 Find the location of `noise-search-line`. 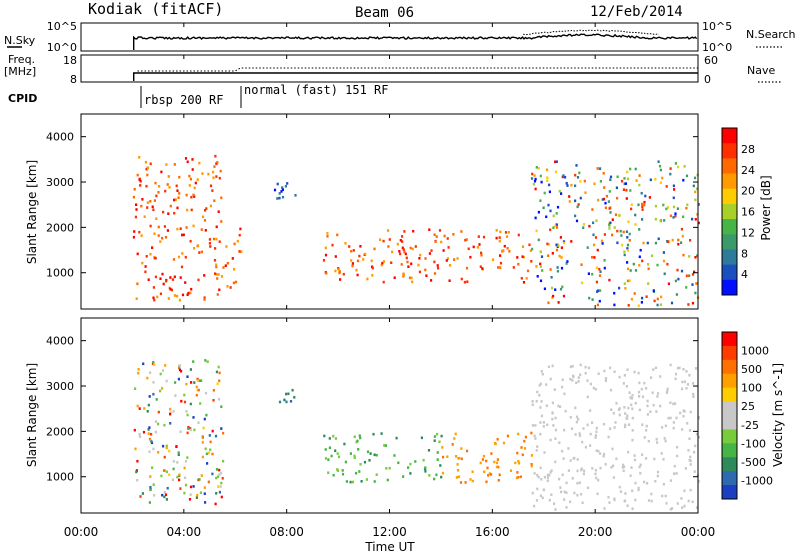

noise-search-line is located at coordinates (591, 32).